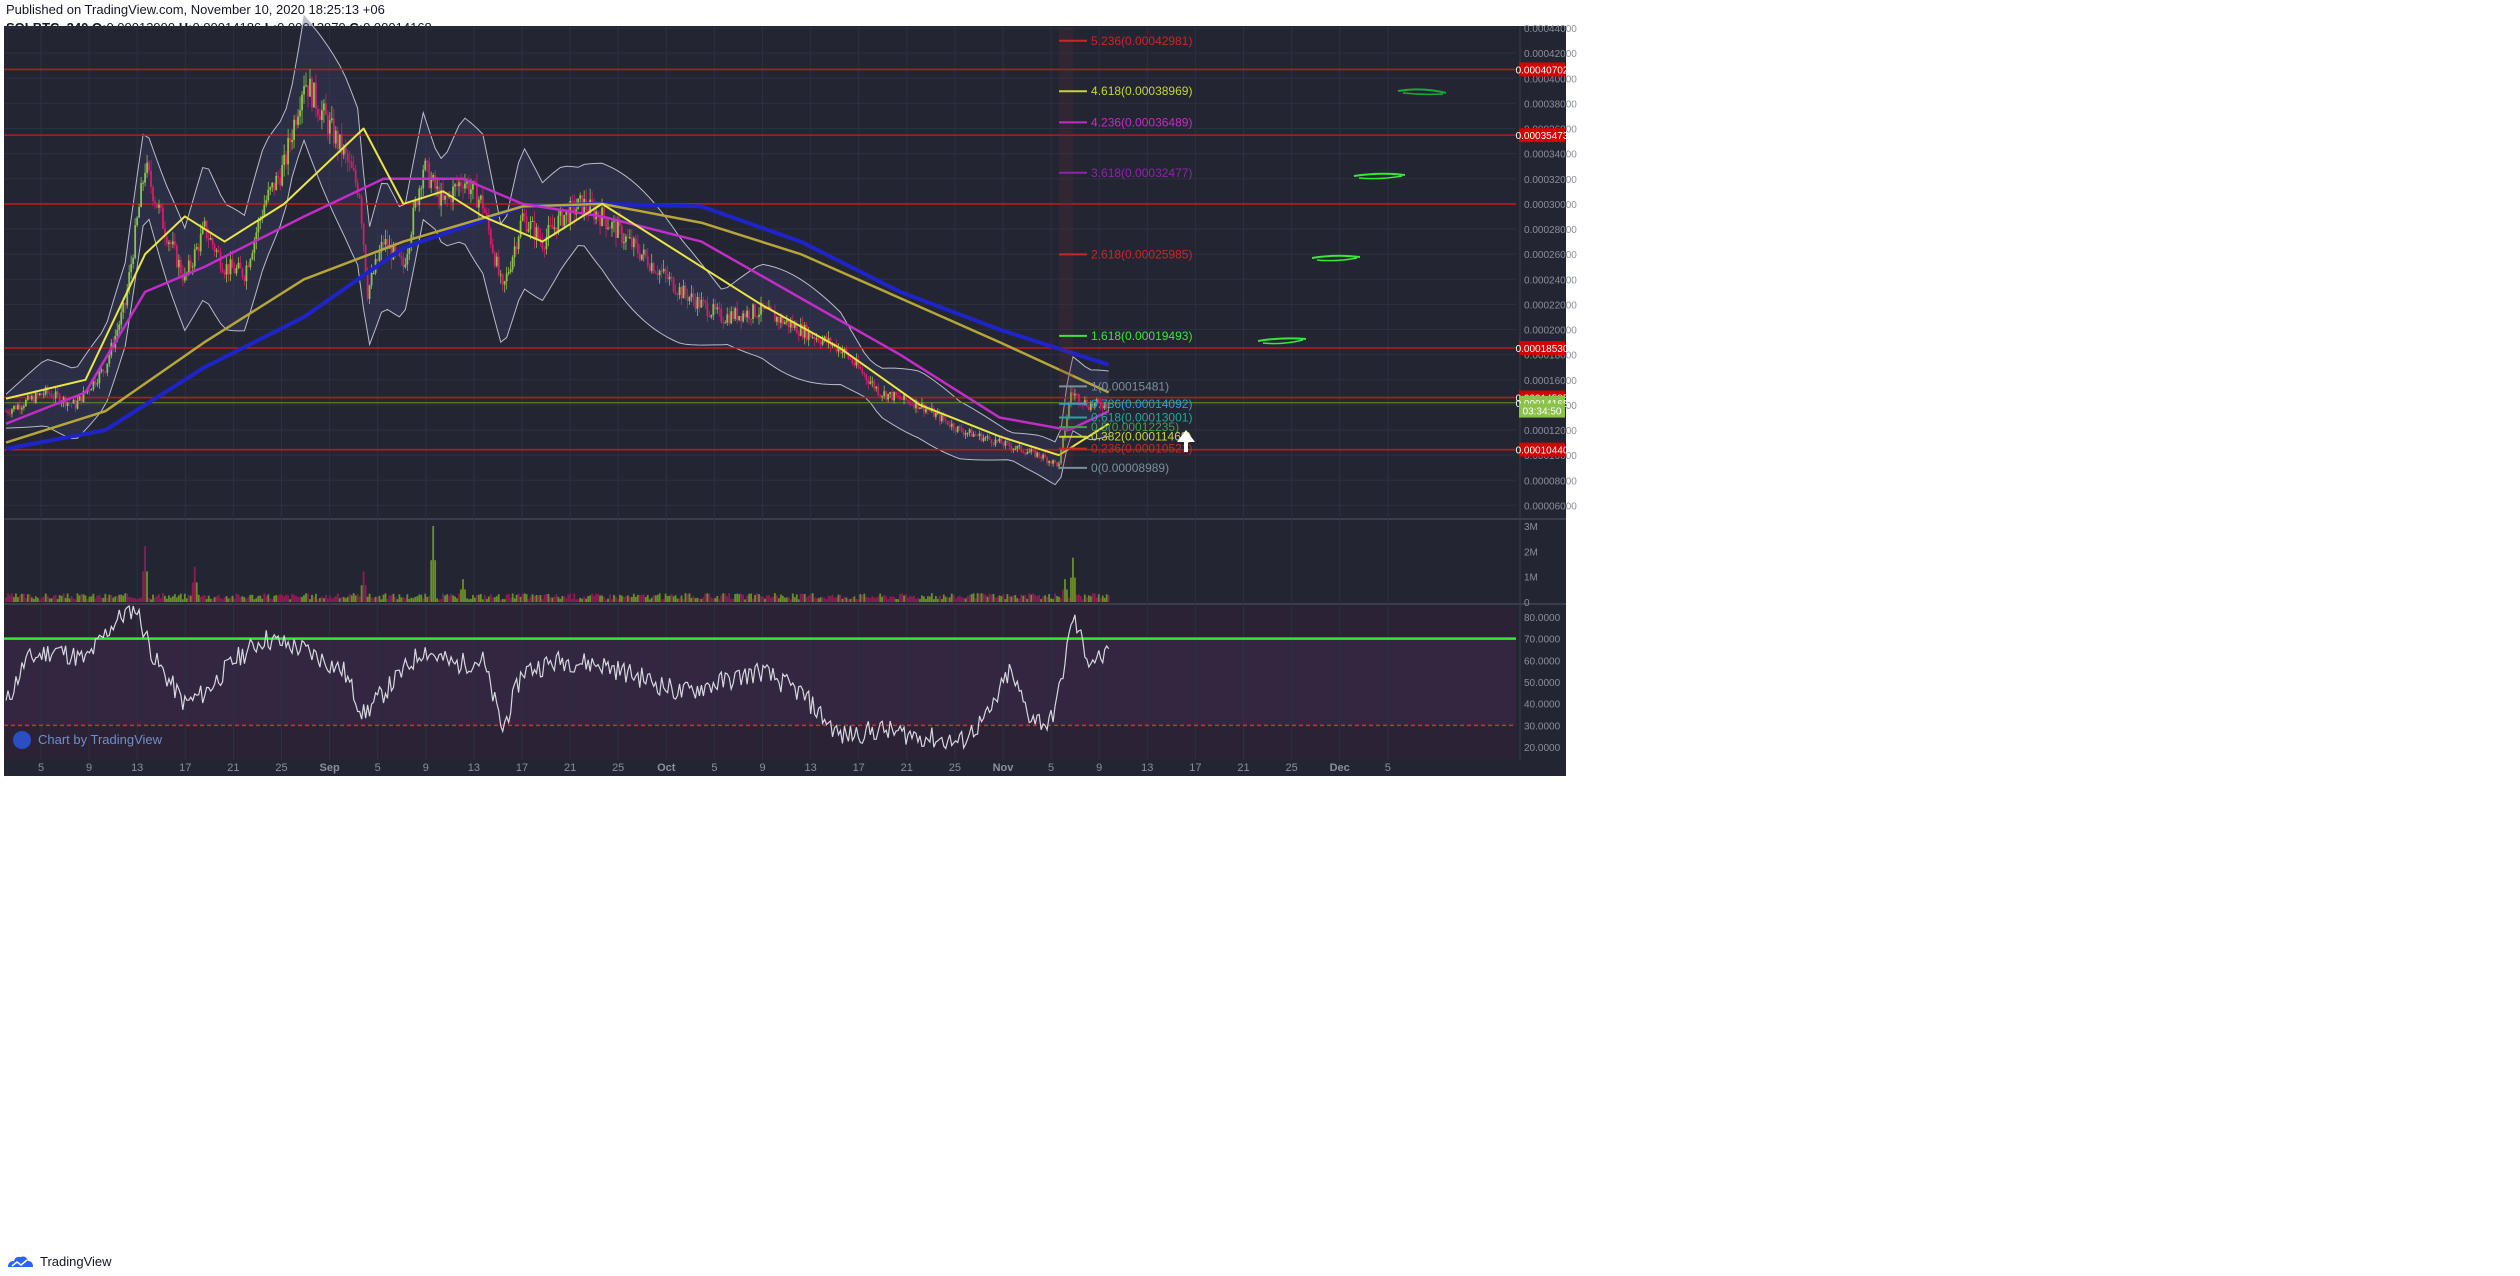 The height and width of the screenshot is (1276, 2520). What do you see at coordinates (1141, 122) in the screenshot?
I see `fib-level-label: 4.236(0.00036489)` at bounding box center [1141, 122].